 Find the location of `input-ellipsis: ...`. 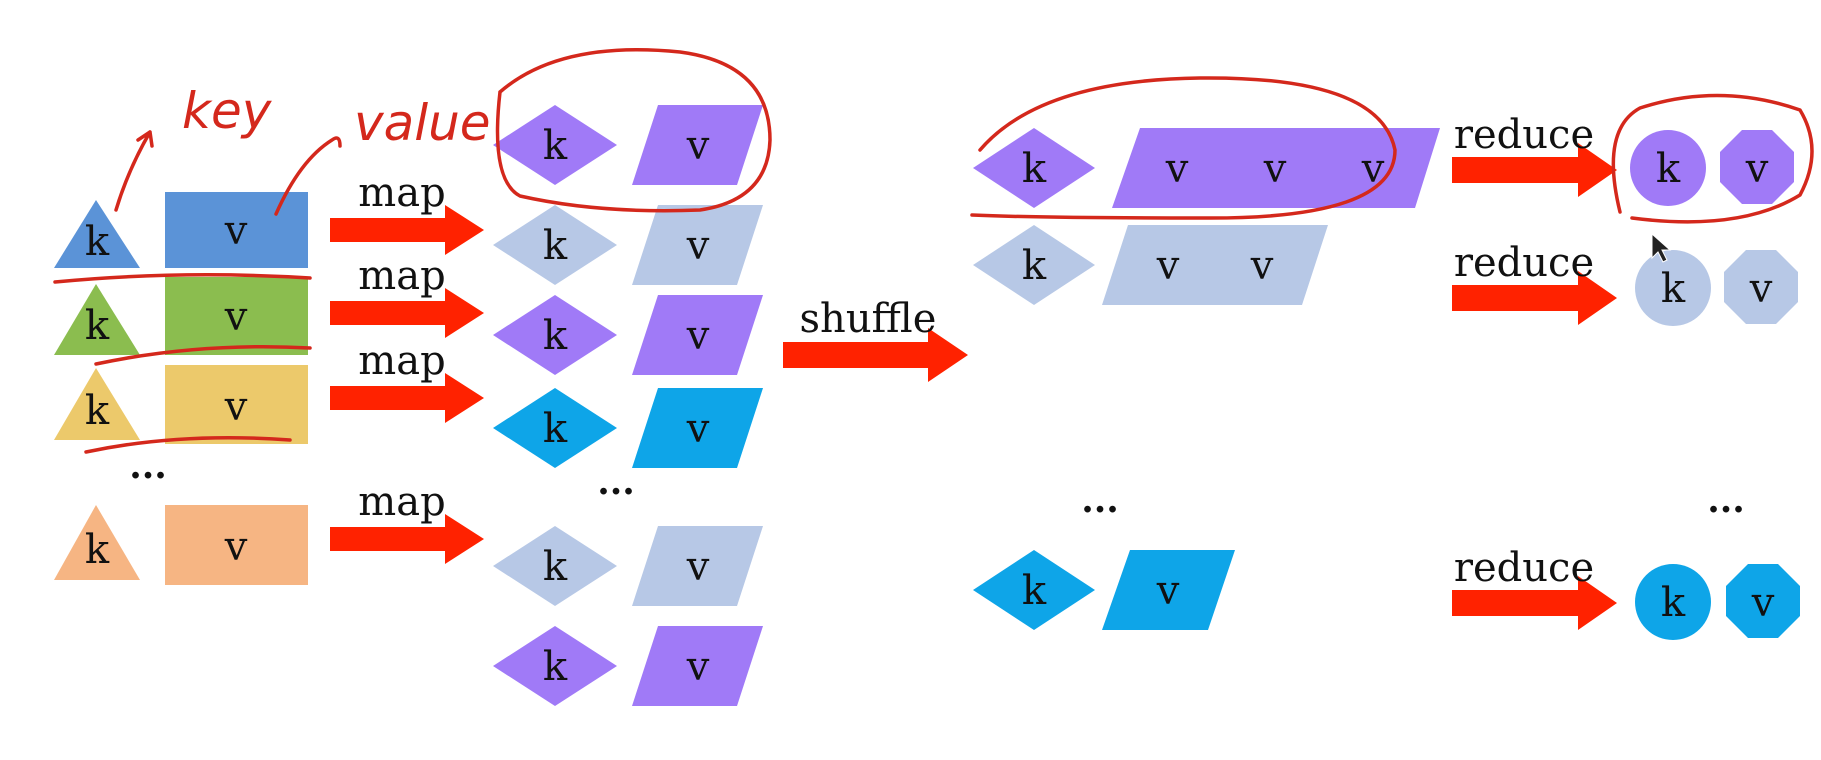

input-ellipsis: ... is located at coordinates (148, 466).